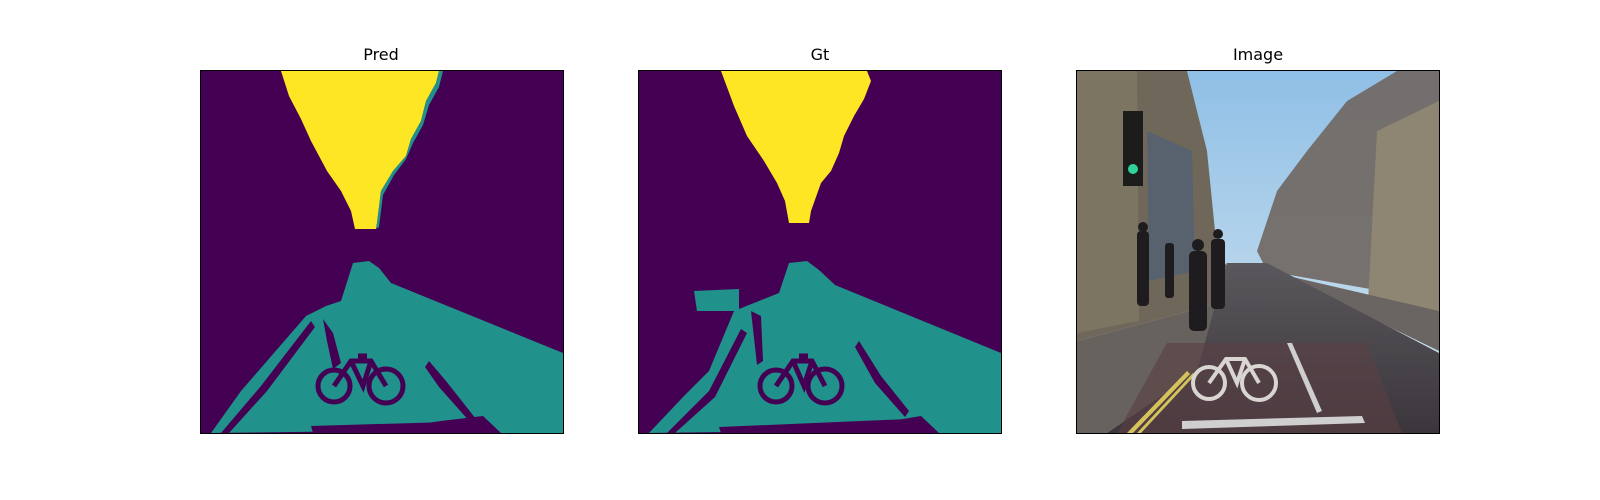 The image size is (1600, 500). I want to click on image-title: Image, so click(1258, 54).